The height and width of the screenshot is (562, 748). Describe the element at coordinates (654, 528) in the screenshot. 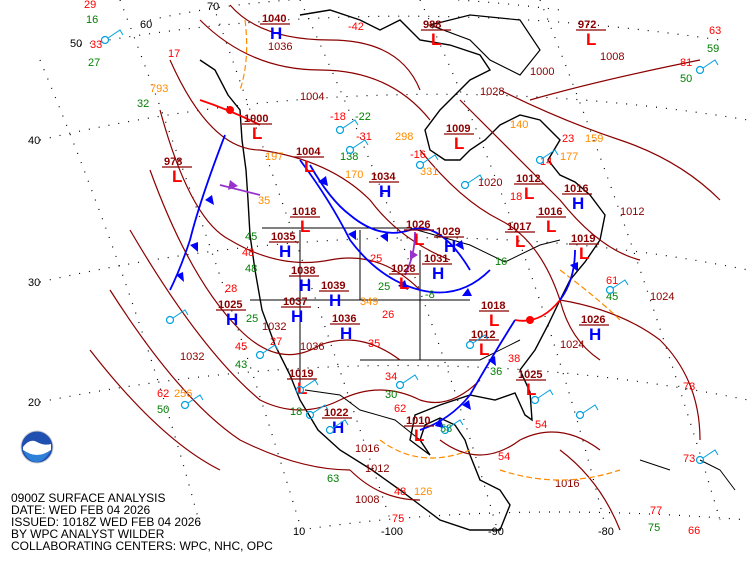

I see `station-dewpoint: 75` at that location.